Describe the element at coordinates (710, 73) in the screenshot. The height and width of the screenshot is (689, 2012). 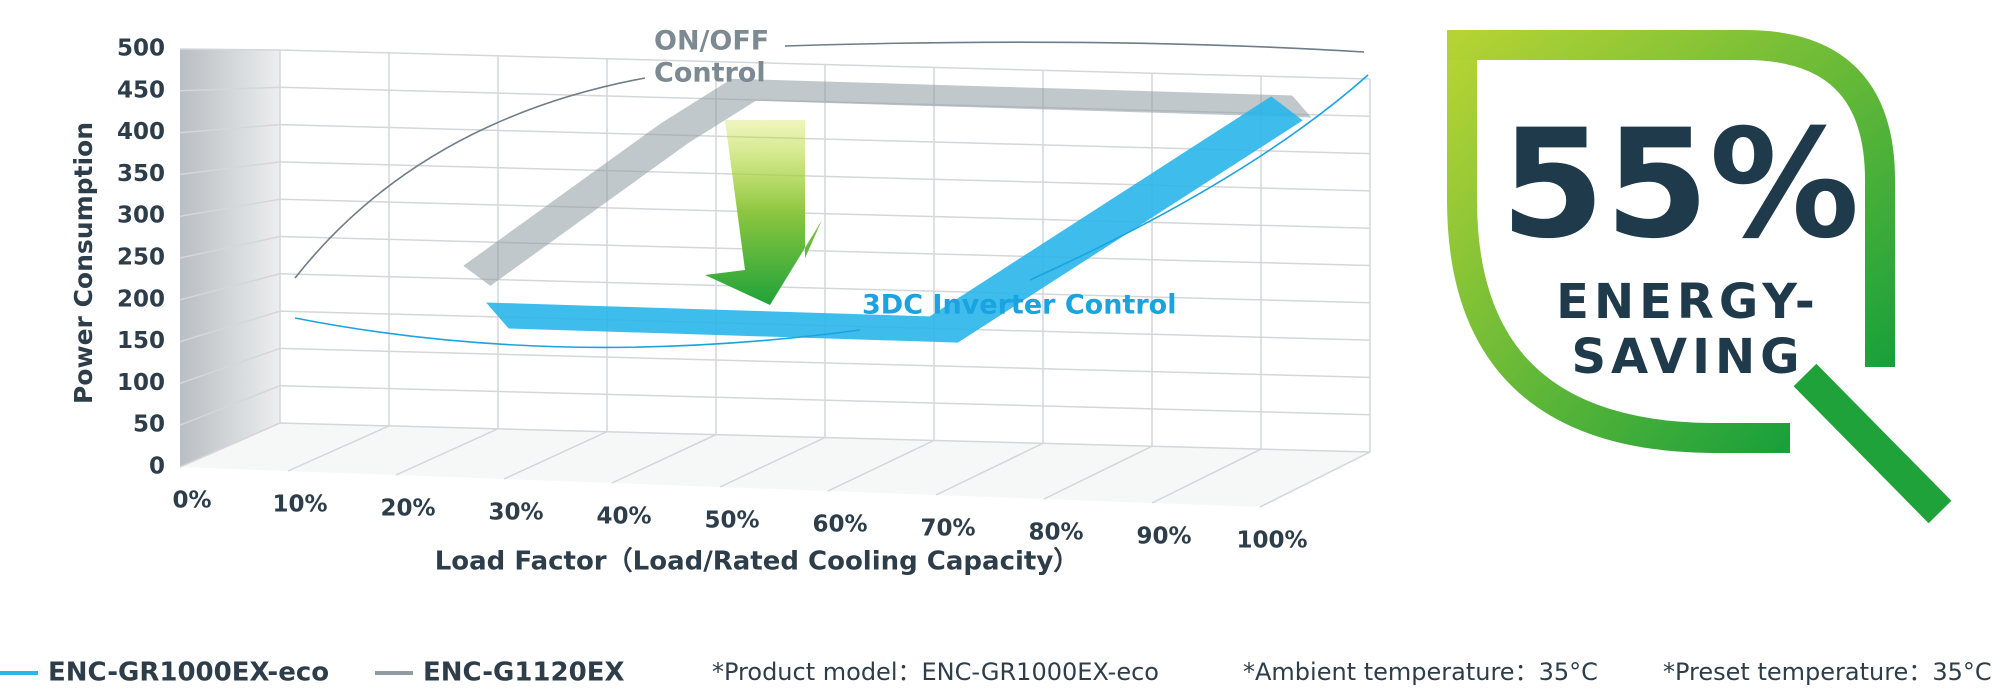
I see `annotation: Control` at that location.